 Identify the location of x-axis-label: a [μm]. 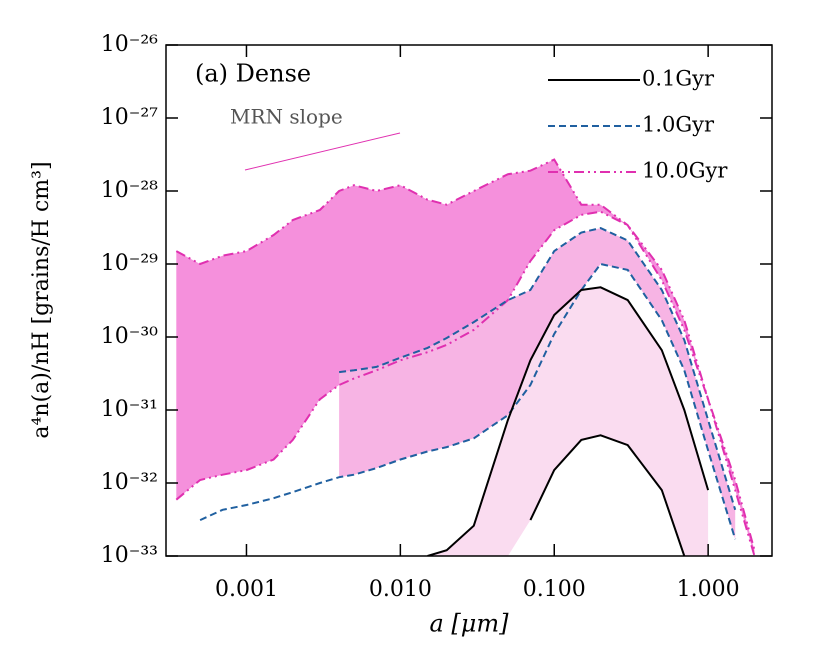
(469, 624).